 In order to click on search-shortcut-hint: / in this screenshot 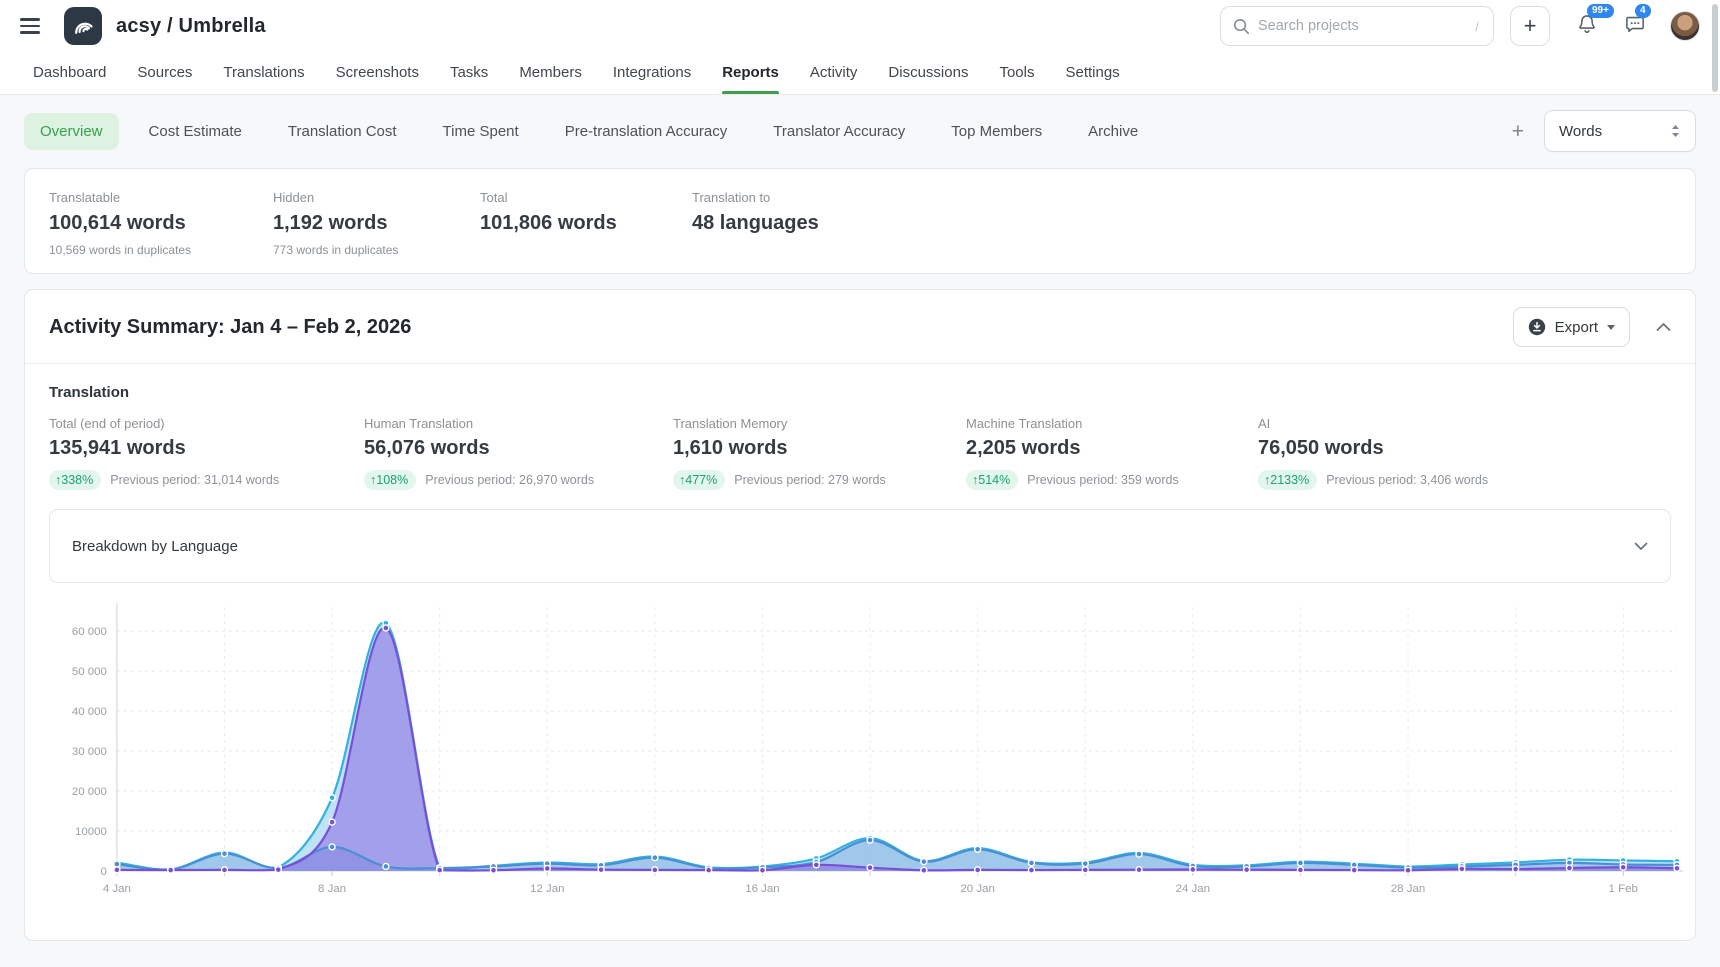, I will do `click(1477, 26)`.